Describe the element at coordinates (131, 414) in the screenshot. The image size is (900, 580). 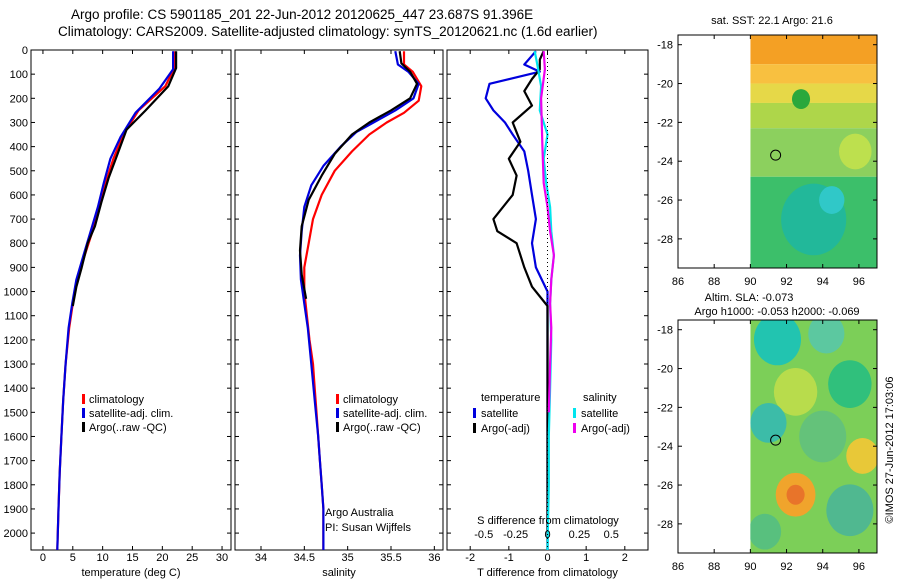
I see `temperature-legend-label-1: satellite-adj. clim.` at that location.